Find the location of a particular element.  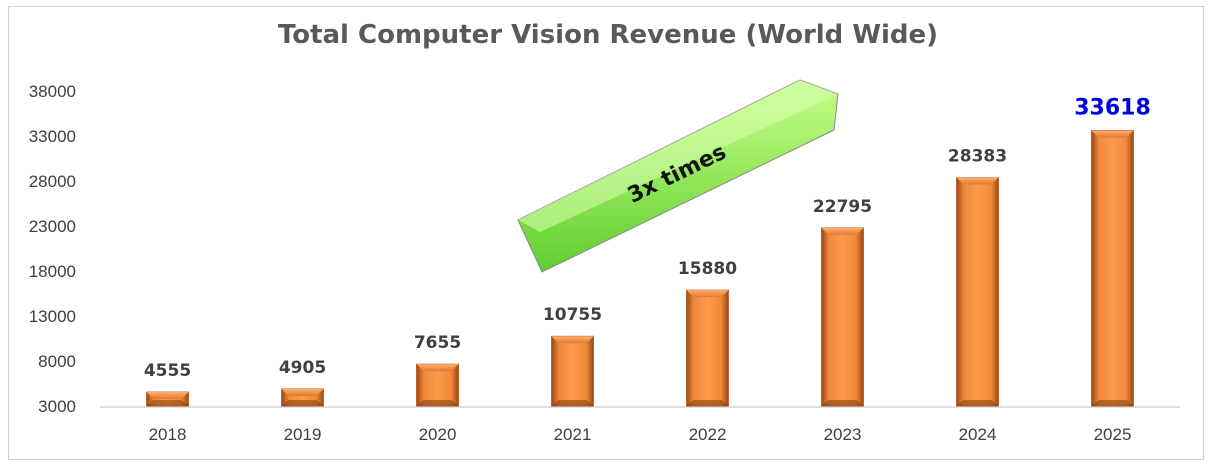

arrow-highlight is located at coordinates (678, 156).